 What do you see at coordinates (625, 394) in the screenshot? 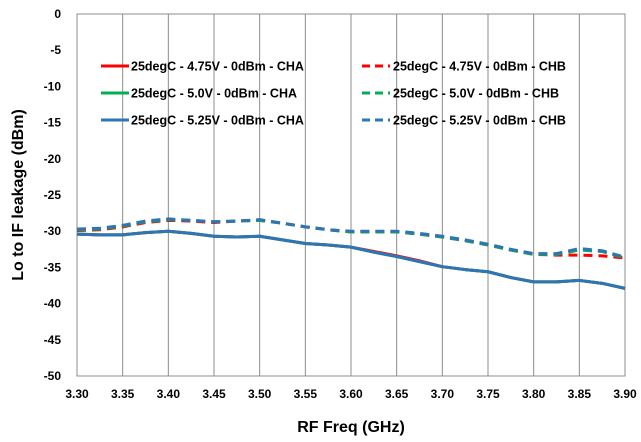
I see `x-tick-label: 3.90` at bounding box center [625, 394].